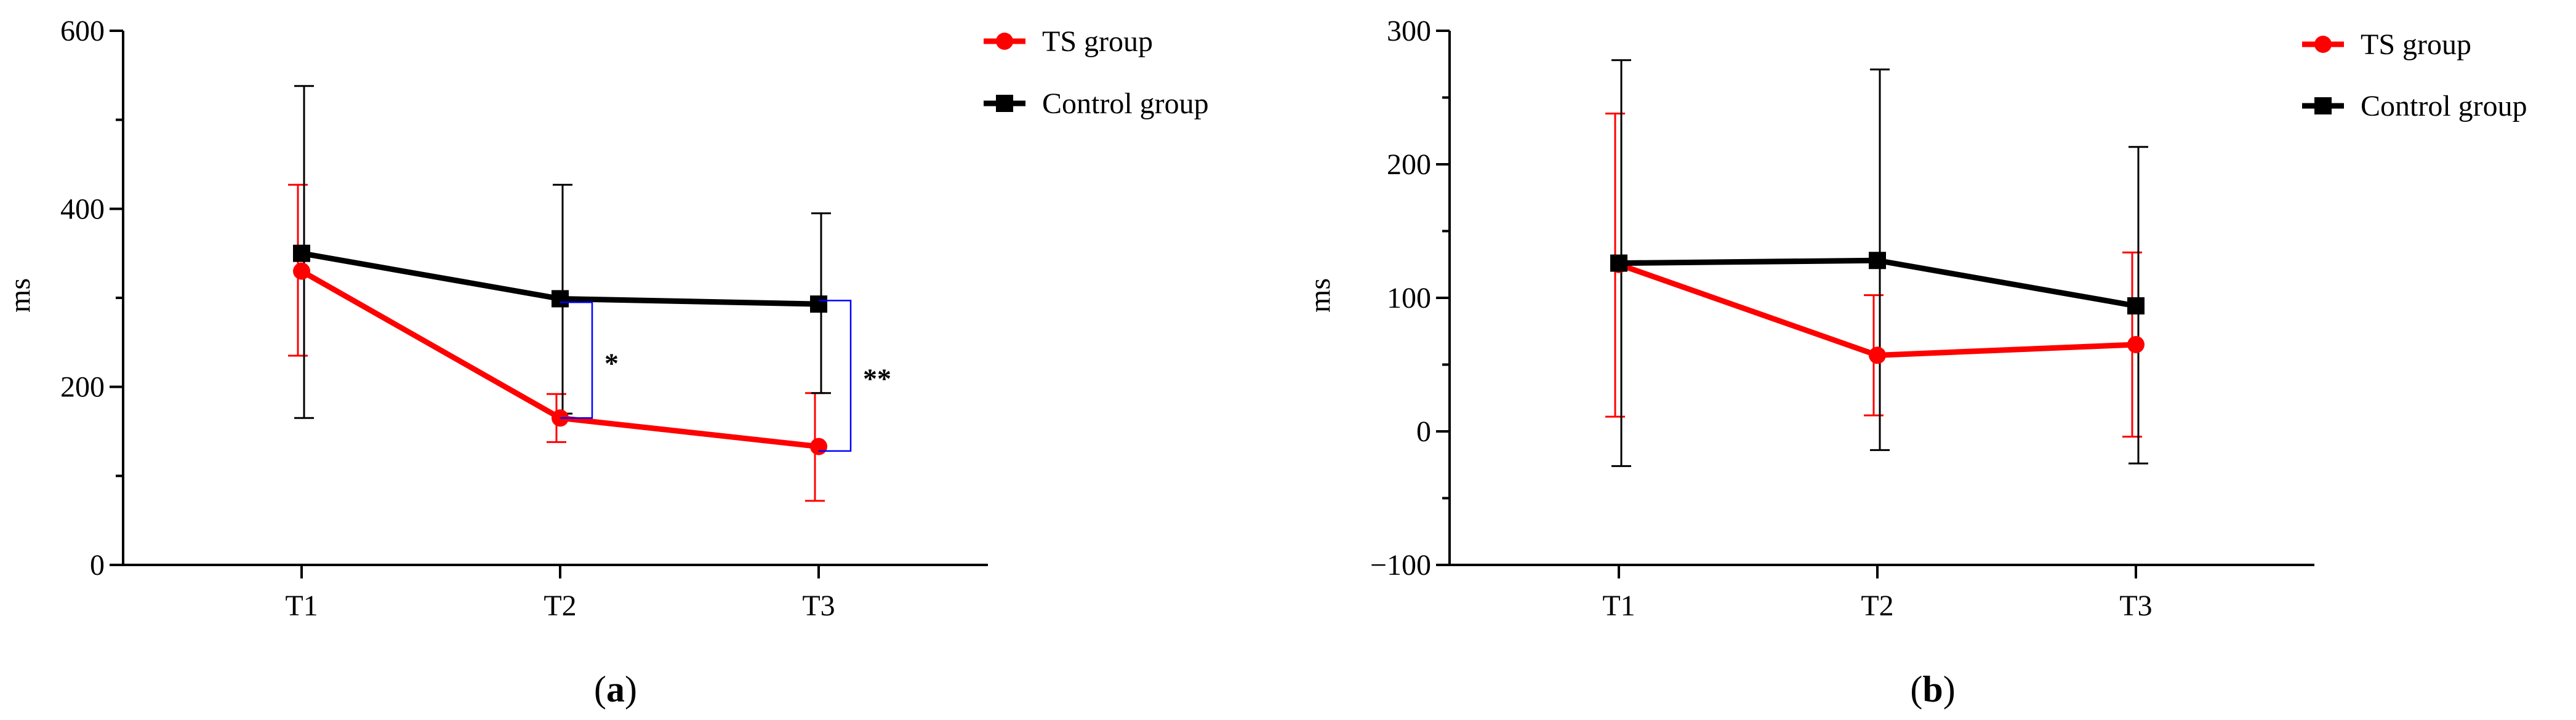  What do you see at coordinates (1400, 565) in the screenshot?
I see `y-tick-label: −100` at bounding box center [1400, 565].